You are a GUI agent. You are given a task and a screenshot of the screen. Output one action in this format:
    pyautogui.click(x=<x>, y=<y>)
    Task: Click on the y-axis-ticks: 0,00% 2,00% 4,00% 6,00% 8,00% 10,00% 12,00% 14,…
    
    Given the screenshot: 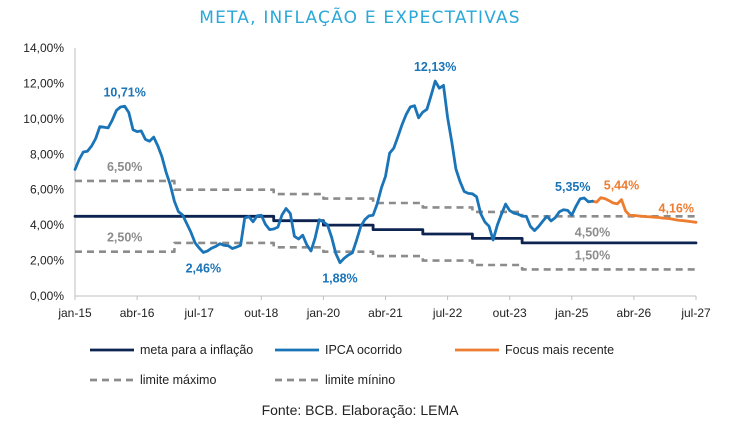 What is the action you would take?
    pyautogui.click(x=43, y=172)
    